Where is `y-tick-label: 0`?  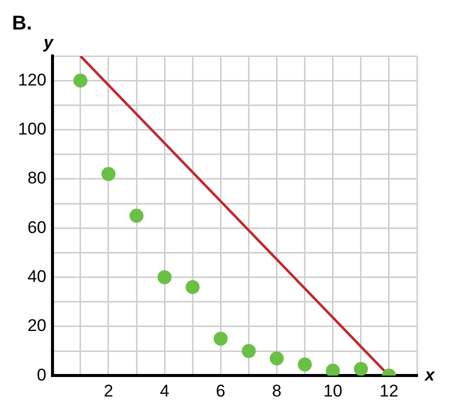 y-tick-label: 0 is located at coordinates (41, 374).